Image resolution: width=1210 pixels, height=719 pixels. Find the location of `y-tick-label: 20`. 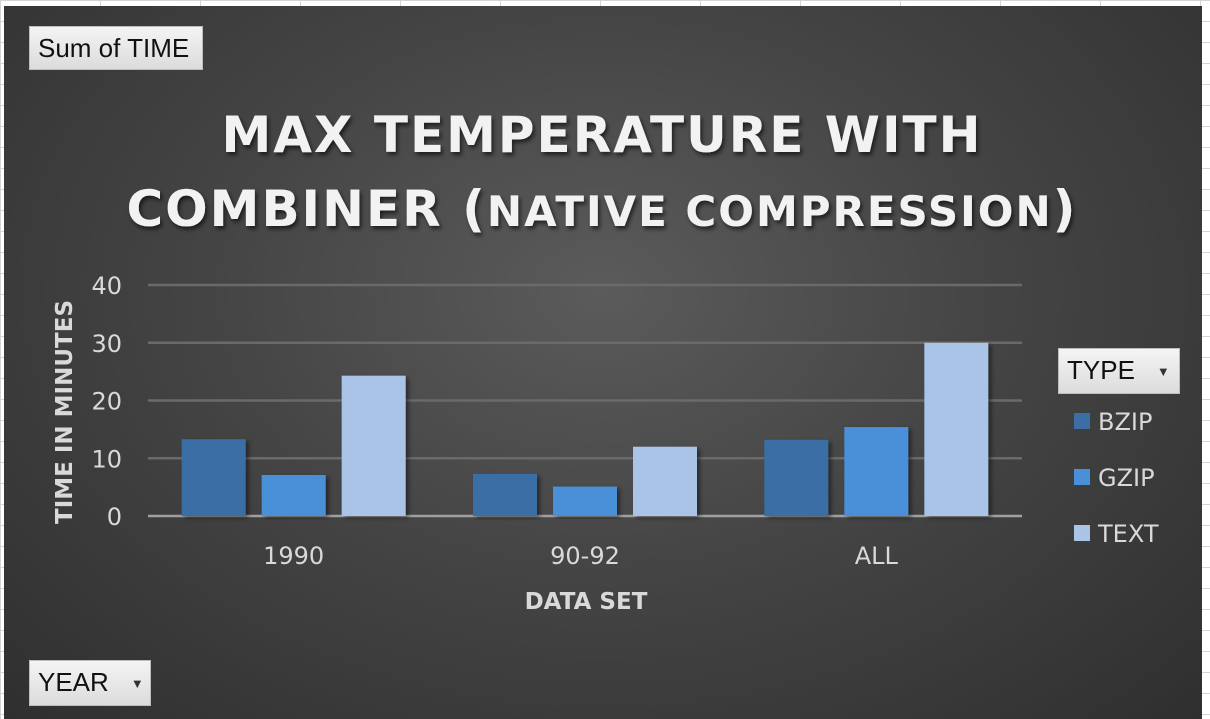

y-tick-label: 20 is located at coordinates (106, 402).